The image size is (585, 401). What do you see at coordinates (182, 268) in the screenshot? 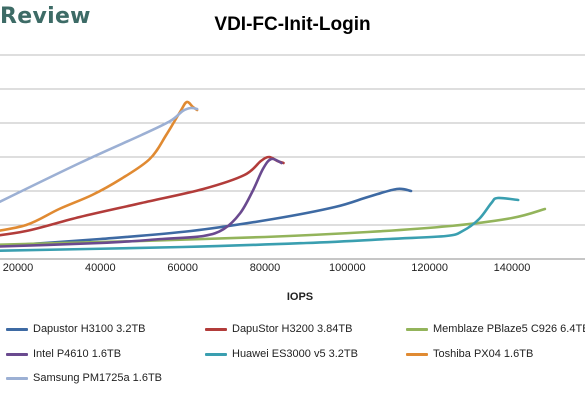
I see `x-tick-label: 60000` at bounding box center [182, 268].